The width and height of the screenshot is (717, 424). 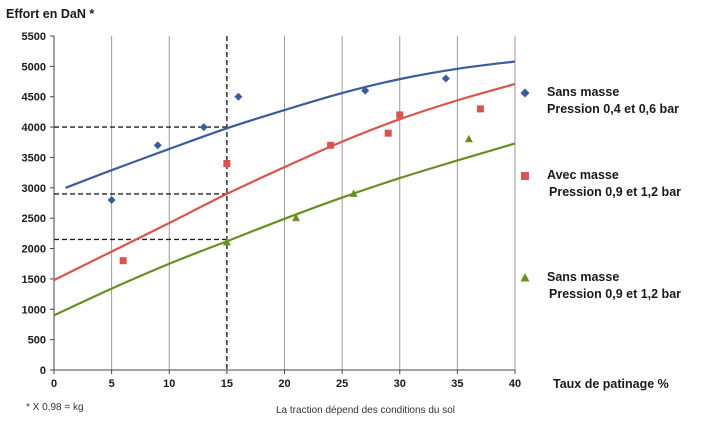 What do you see at coordinates (34, 37) in the screenshot?
I see `y-tick-label: 5500` at bounding box center [34, 37].